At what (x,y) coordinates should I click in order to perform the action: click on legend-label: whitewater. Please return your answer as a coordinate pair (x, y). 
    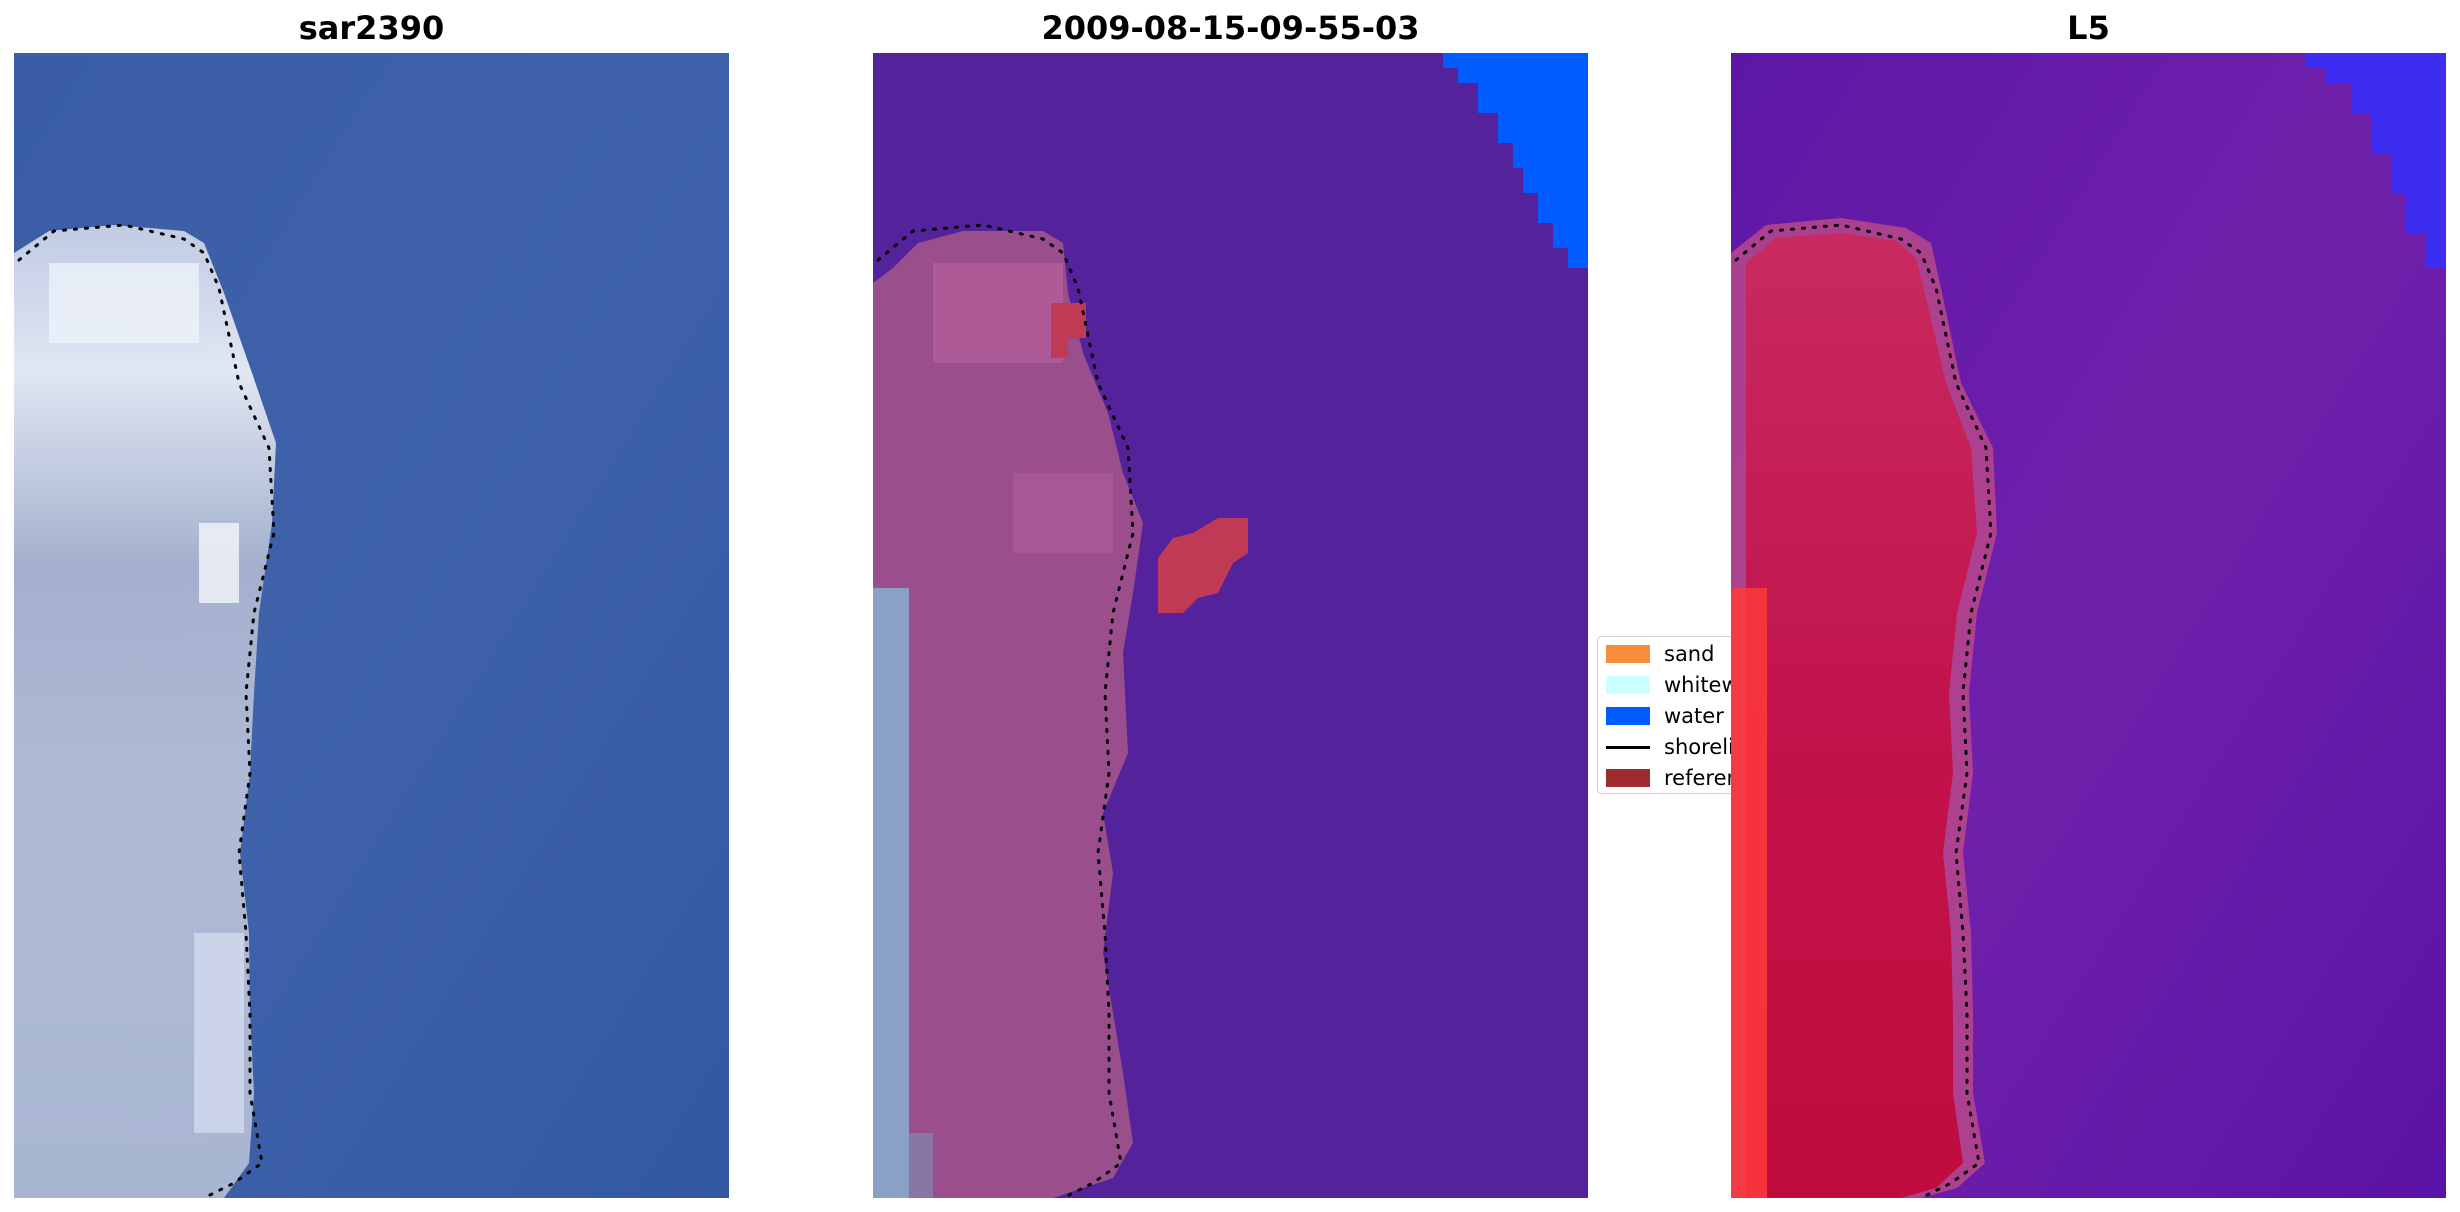
    Looking at the image, I should click on (1700, 685).